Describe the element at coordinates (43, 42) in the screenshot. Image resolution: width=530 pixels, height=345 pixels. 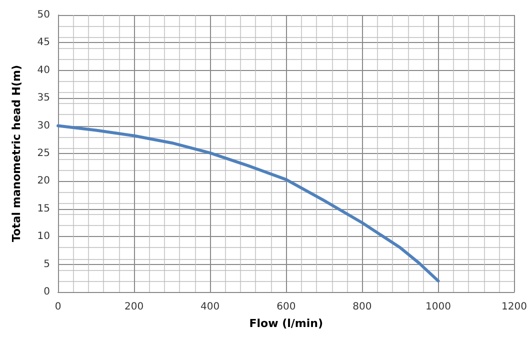
I see `y-tick-label: 45` at that location.